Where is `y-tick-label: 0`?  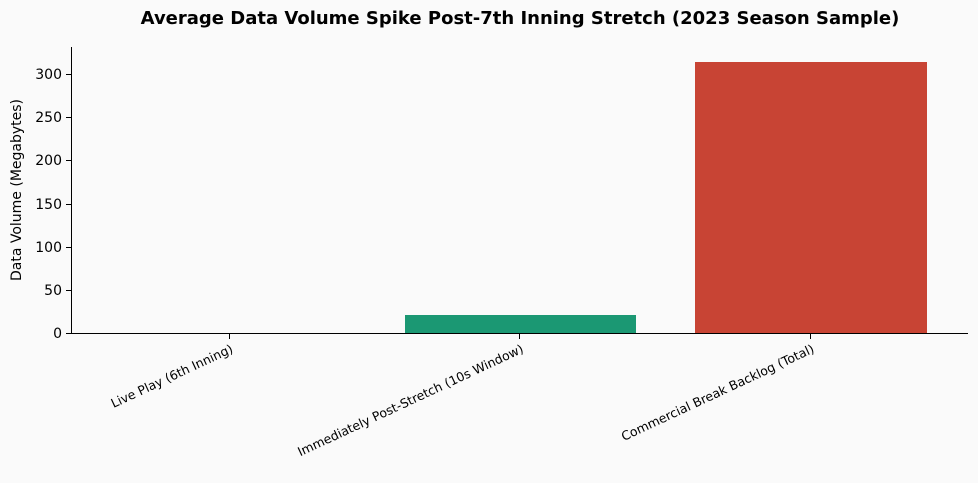 y-tick-label: 0 is located at coordinates (57, 334).